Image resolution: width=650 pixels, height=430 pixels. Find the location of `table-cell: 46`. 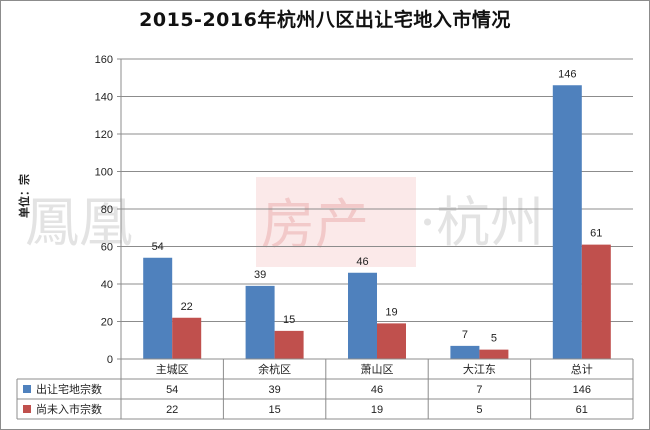

table-cell: 46 is located at coordinates (377, 390).